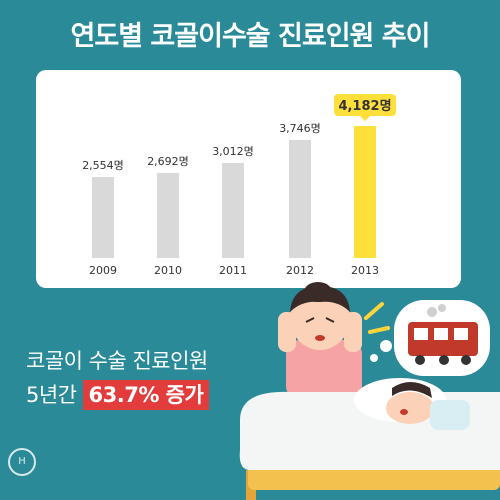  What do you see at coordinates (430, 338) in the screenshot?
I see `train-dream-bubble-icon` at bounding box center [430, 338].